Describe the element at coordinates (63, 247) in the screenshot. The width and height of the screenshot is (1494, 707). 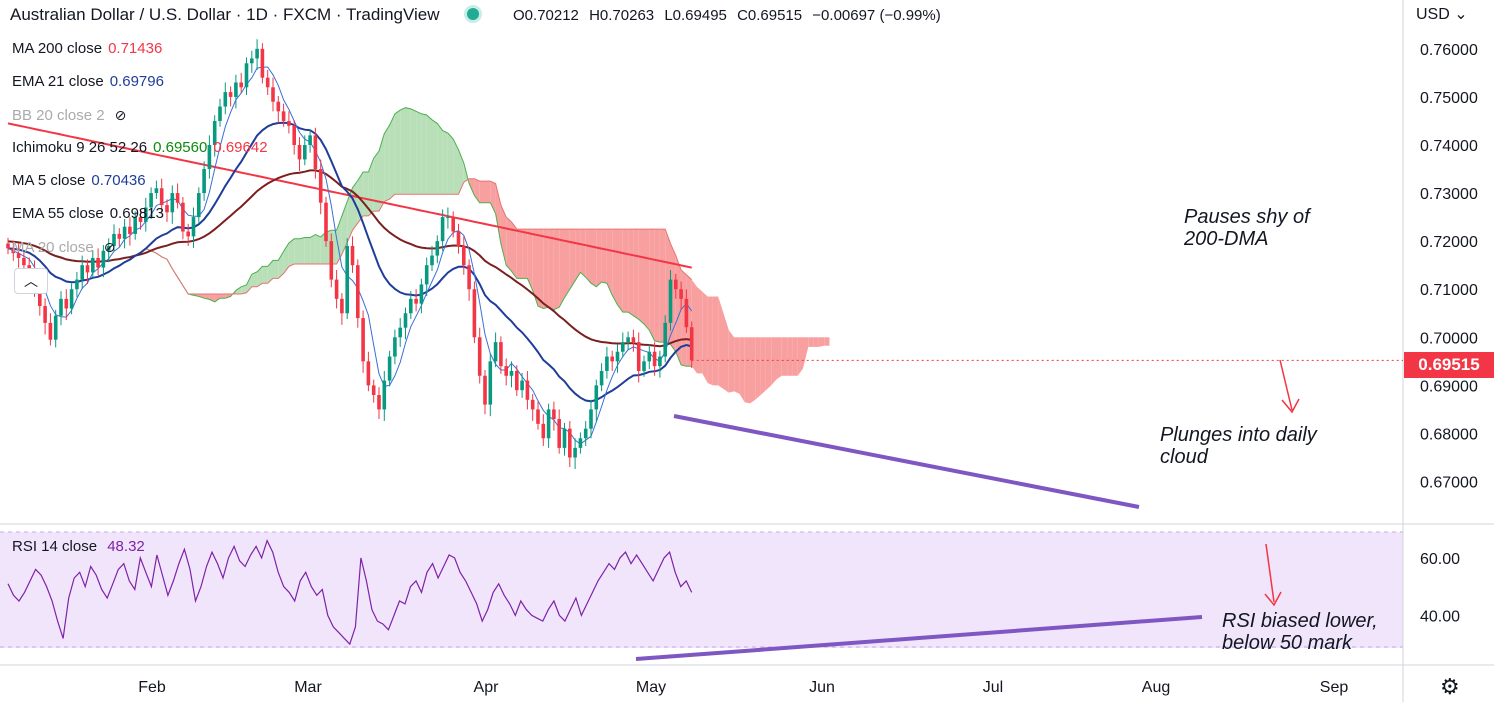
I see `legend-ma20: MA 20 close ⊘` at that location.